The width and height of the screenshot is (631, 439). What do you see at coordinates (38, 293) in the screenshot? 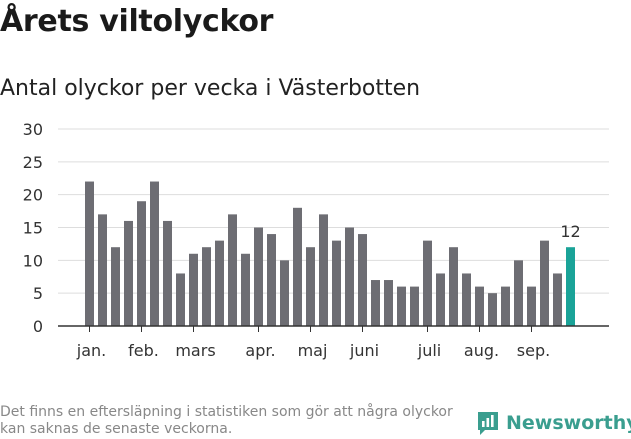
I see `y-tick-label: 5` at bounding box center [38, 293].